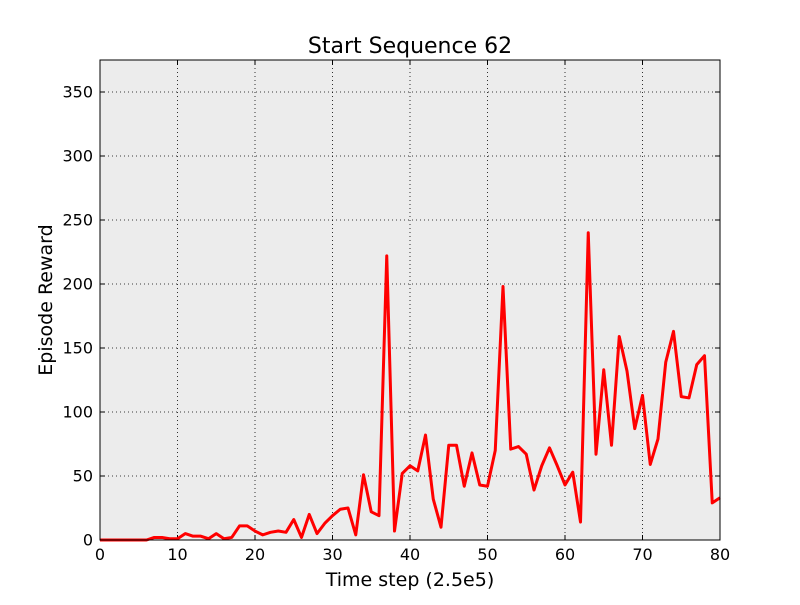 The width and height of the screenshot is (800, 605). I want to click on y-tick-label: 300, so click(77, 156).